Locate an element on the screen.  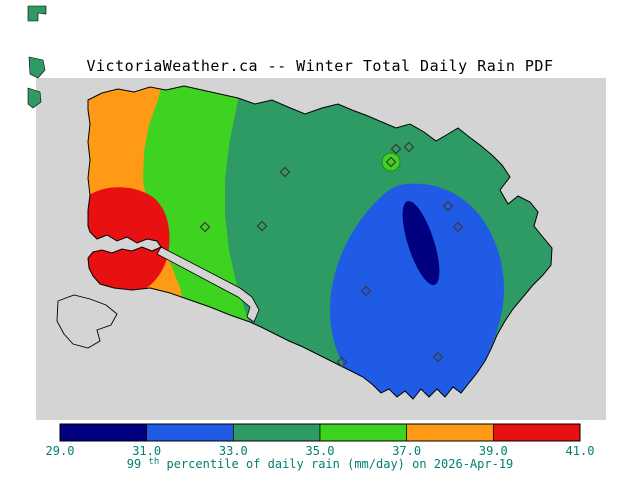
colorbar-segment-red is located at coordinates (536, 432).